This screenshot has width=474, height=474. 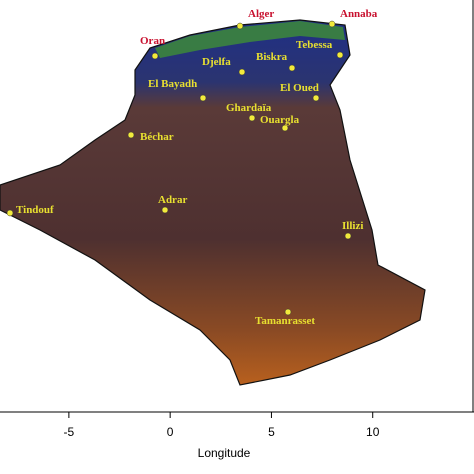 I want to click on x-tick-label: 10, so click(x=373, y=432).